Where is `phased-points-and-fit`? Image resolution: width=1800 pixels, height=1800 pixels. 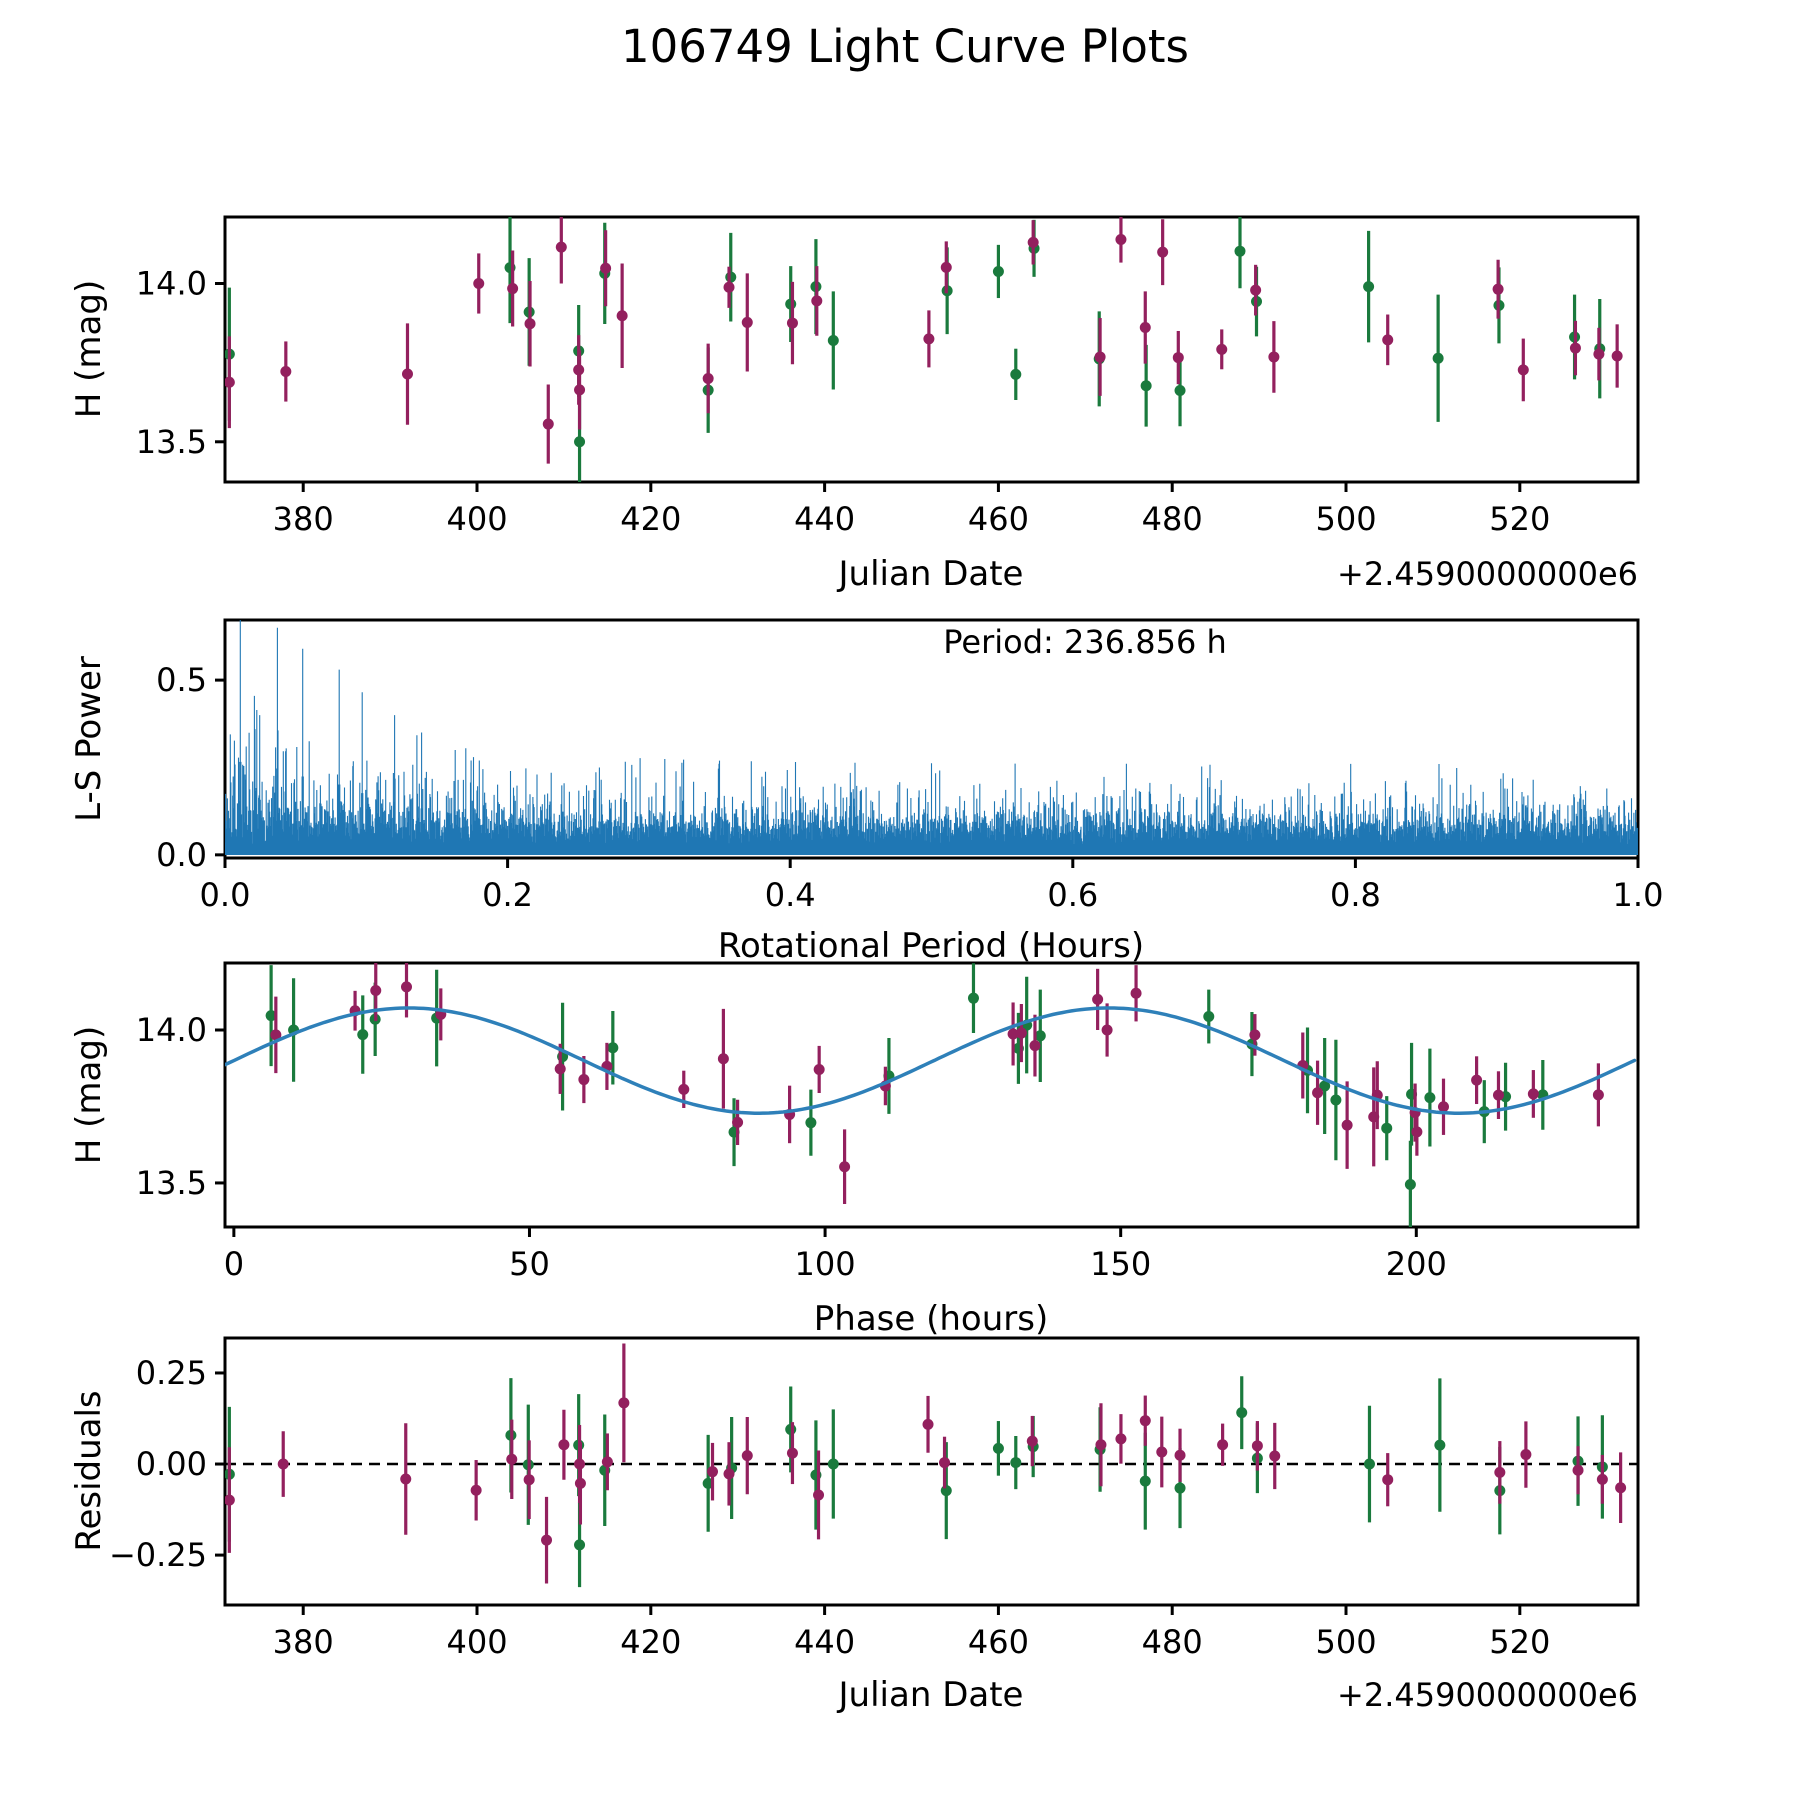 phased-points-and-fit is located at coordinates (931, 1095).